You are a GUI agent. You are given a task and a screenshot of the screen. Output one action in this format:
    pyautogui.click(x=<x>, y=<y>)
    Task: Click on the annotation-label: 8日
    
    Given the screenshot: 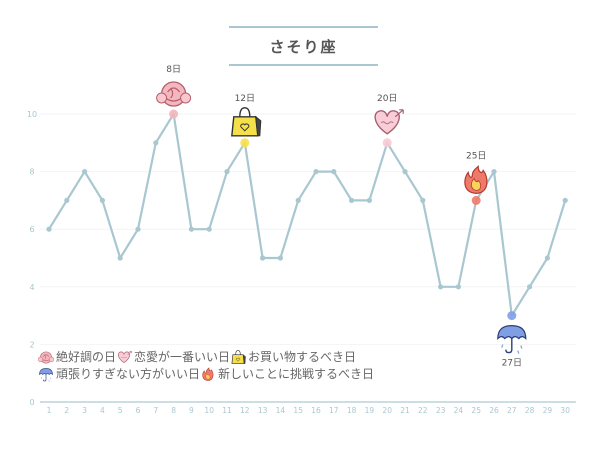 What is the action you would take?
    pyautogui.click(x=173, y=69)
    